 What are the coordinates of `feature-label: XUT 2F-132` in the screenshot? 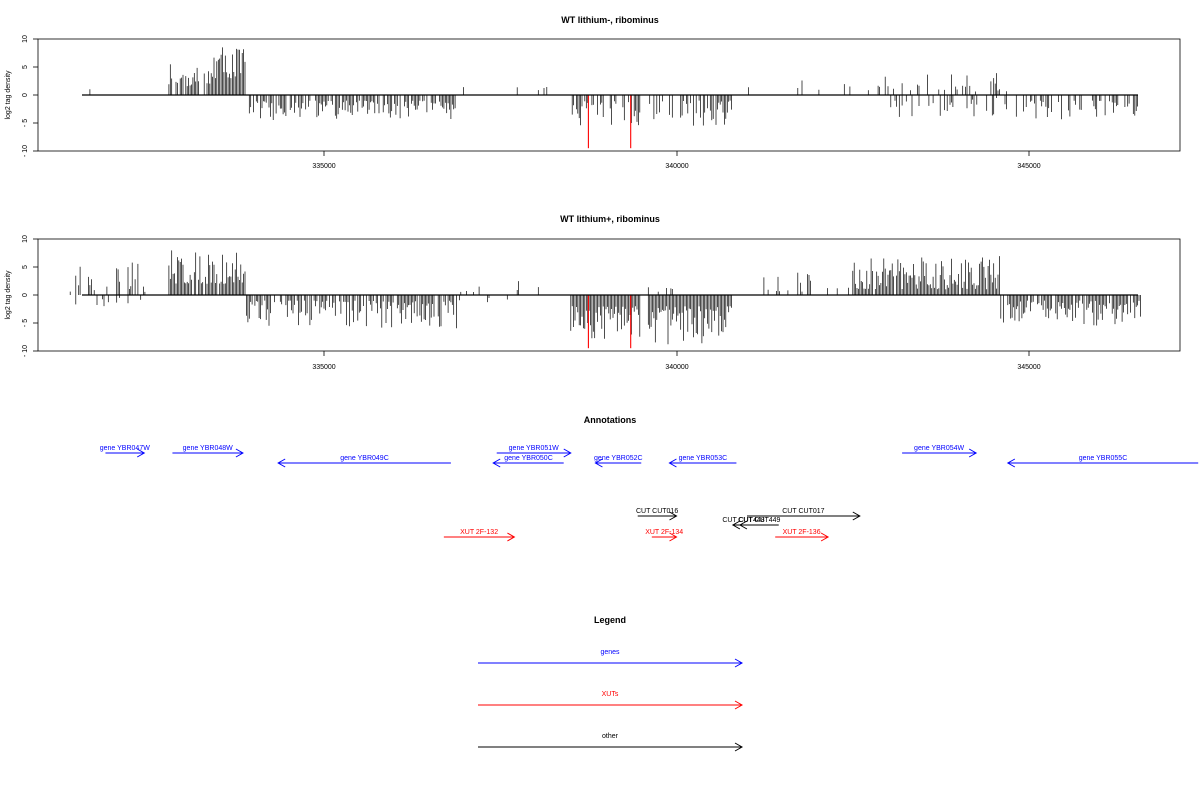 It's located at (479, 532).